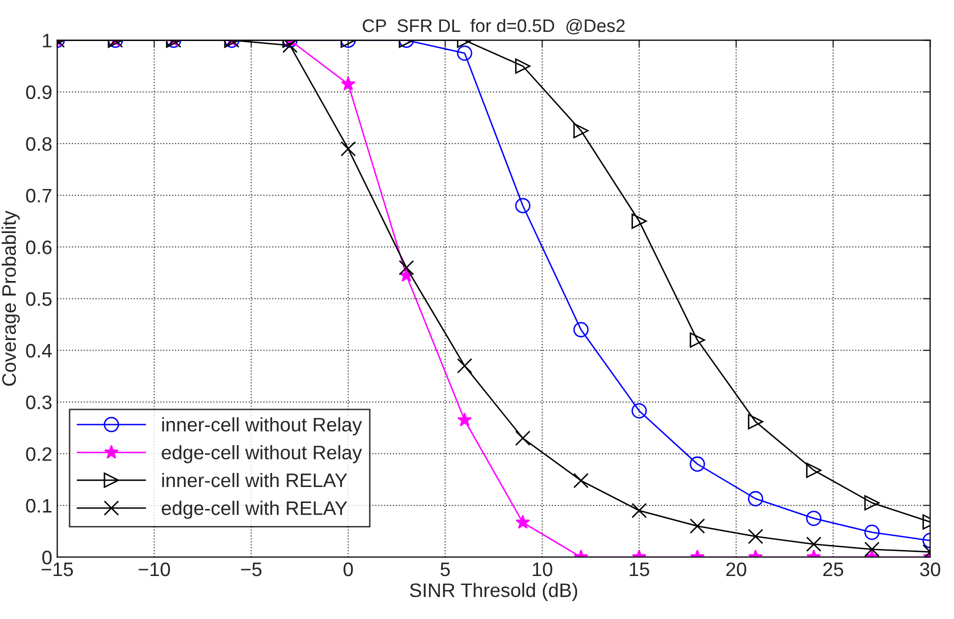  Describe the element at coordinates (251, 569) in the screenshot. I see `x-tick-label: −5` at that location.